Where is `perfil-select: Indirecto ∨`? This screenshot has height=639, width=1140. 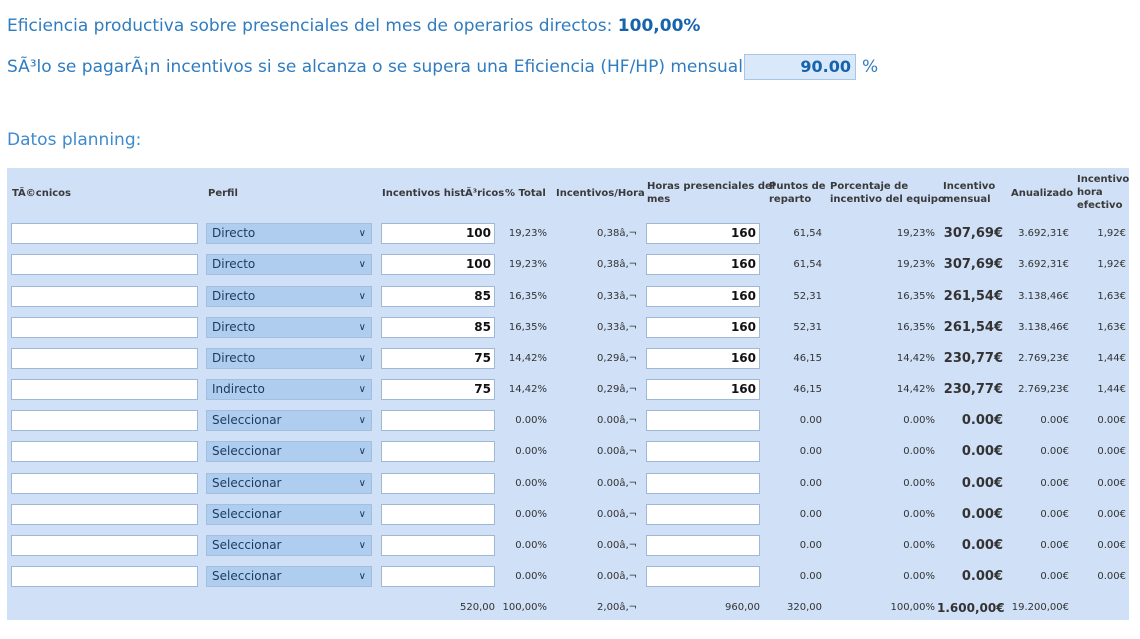
perfil-select: Indirecto ∨ is located at coordinates (289, 389).